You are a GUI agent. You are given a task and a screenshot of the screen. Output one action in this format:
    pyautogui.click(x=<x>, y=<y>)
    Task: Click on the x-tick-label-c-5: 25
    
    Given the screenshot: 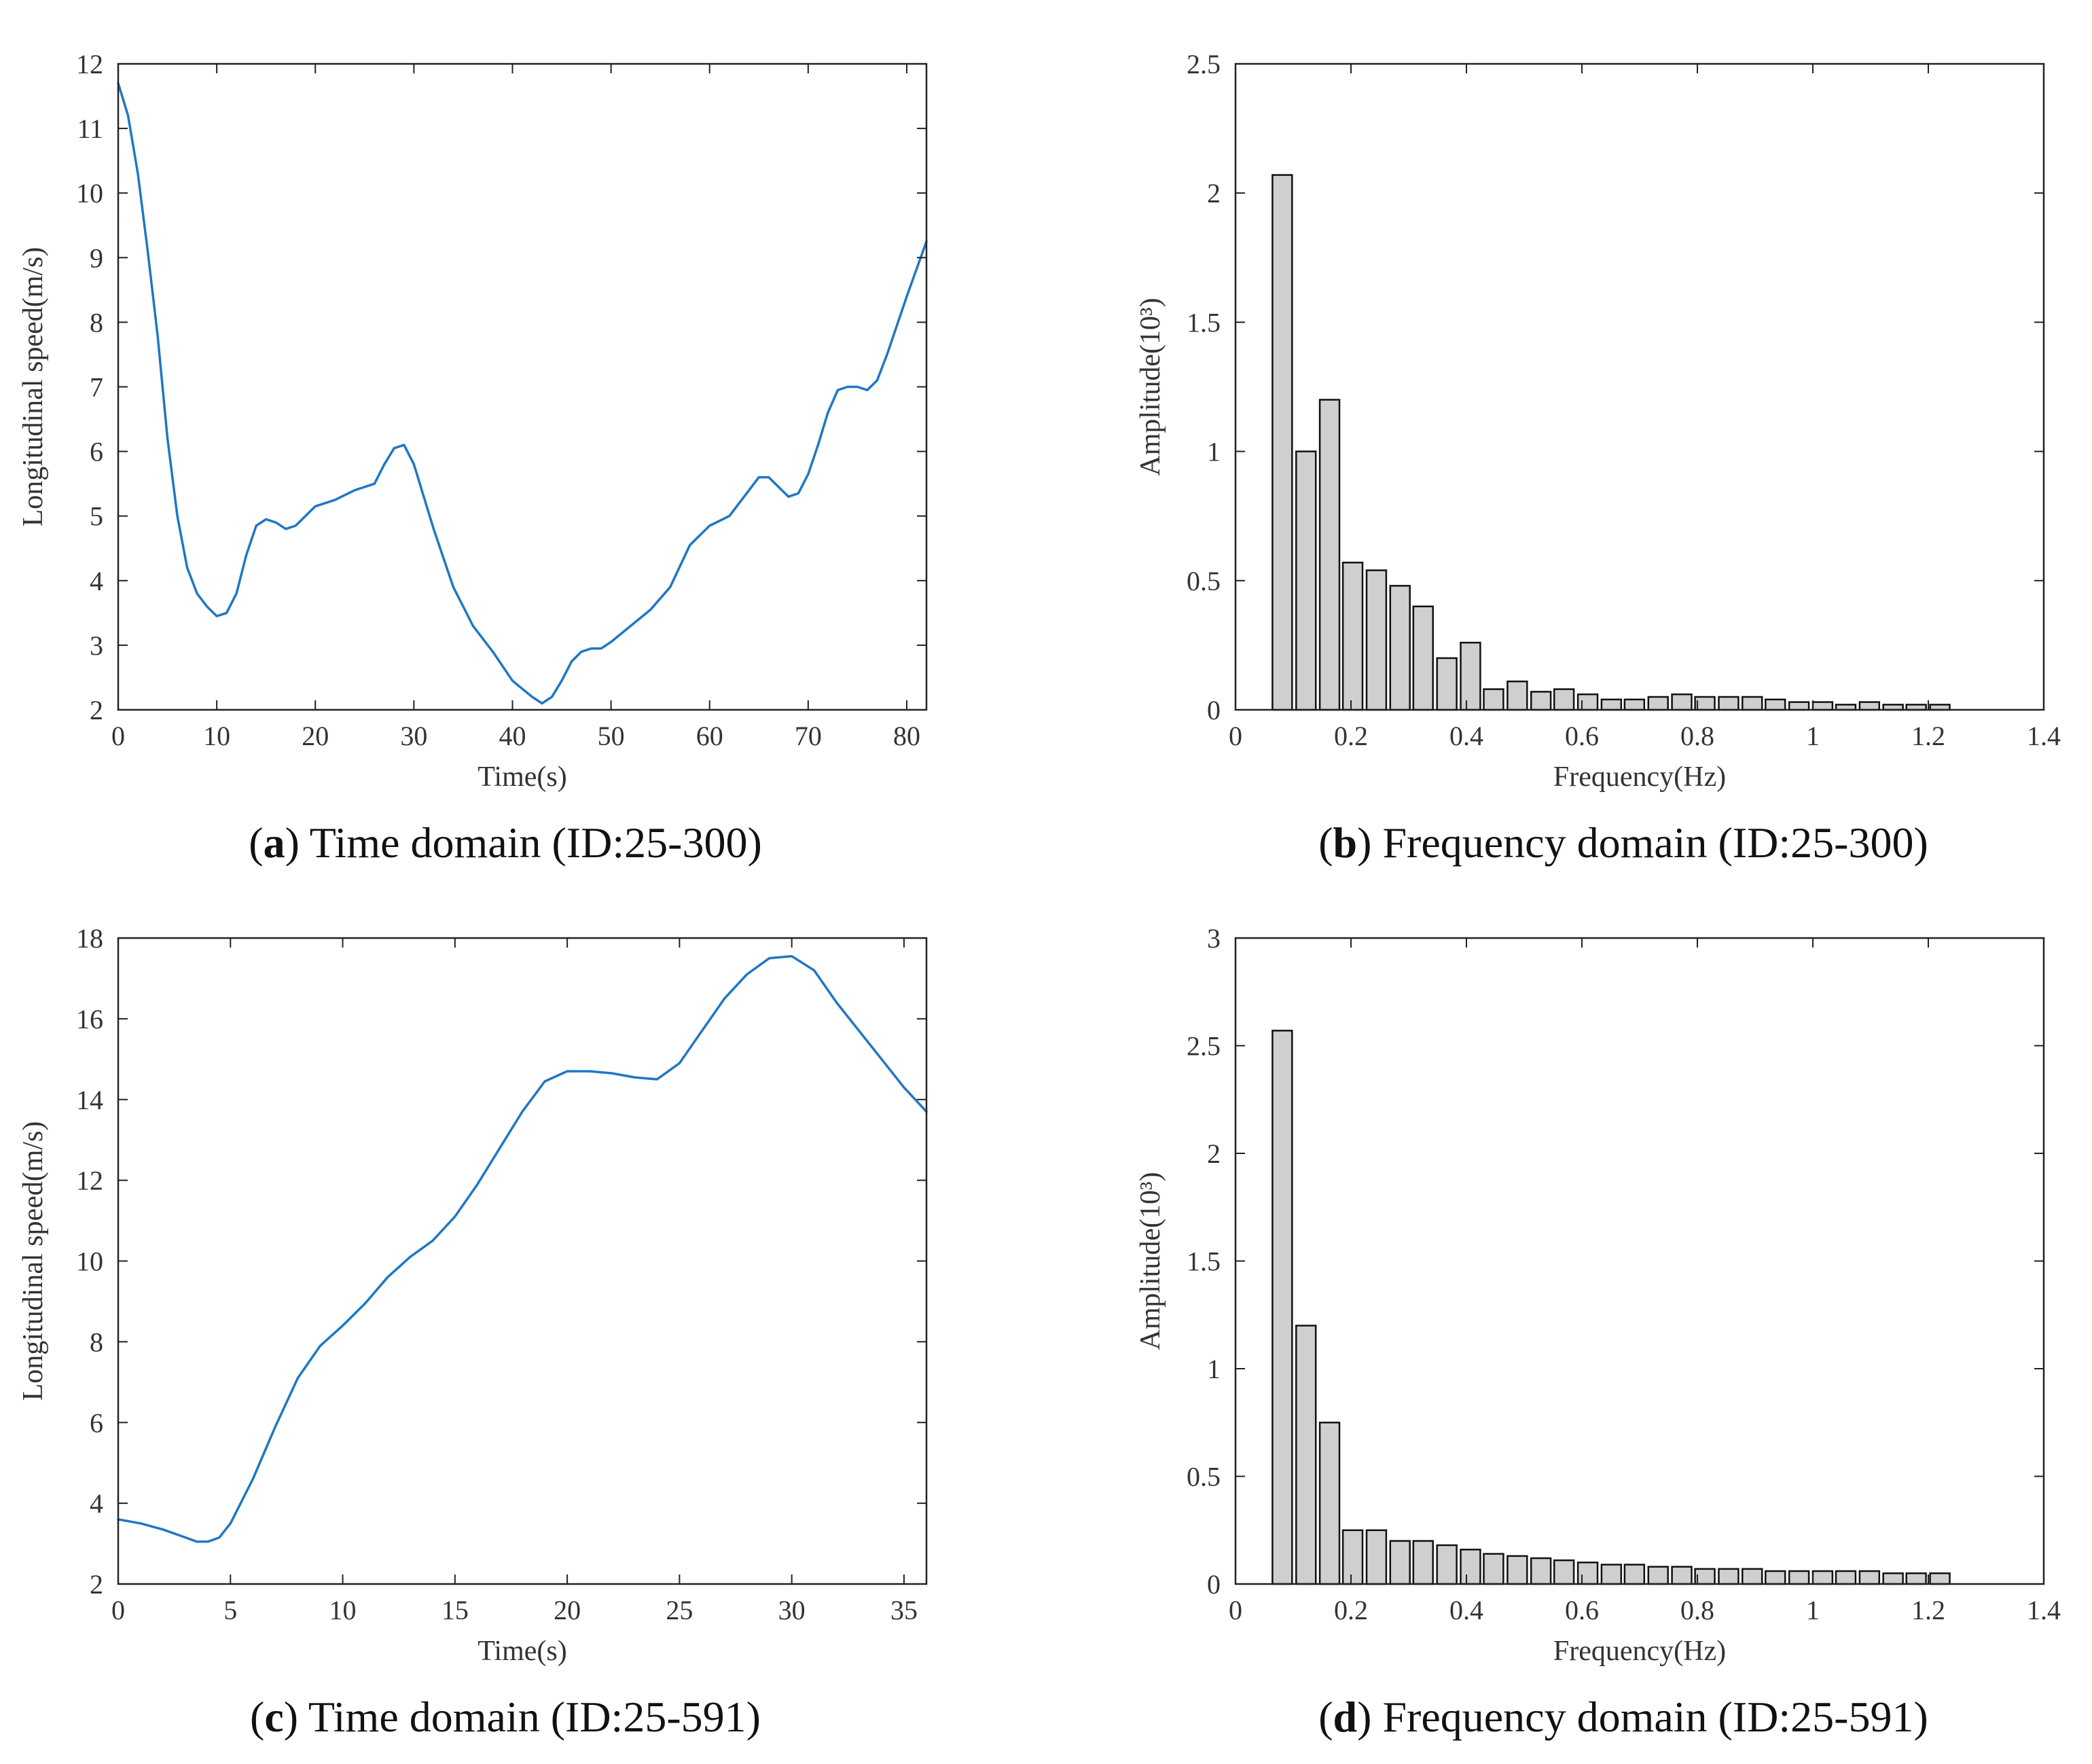 What is the action you would take?
    pyautogui.click(x=679, y=1610)
    